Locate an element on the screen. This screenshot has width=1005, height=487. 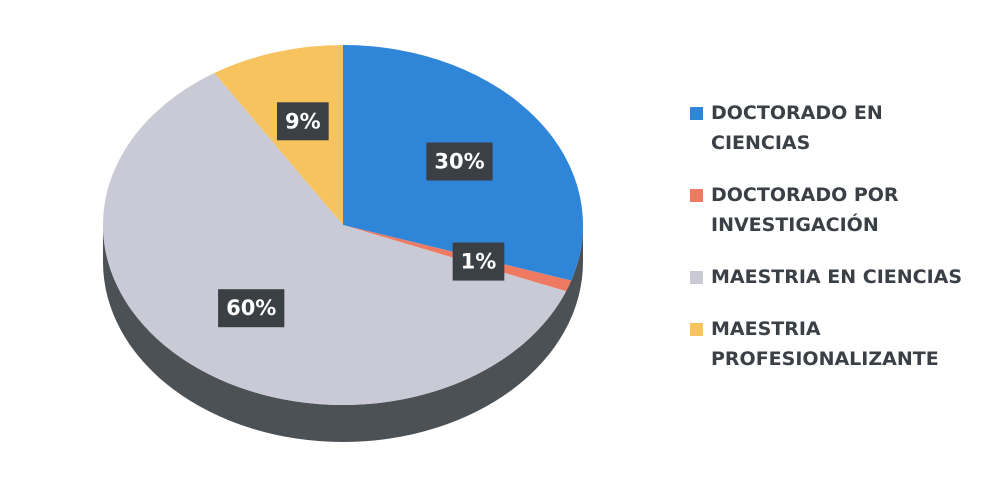
legend-item: DOCTORADO EN CIENCIAS is located at coordinates (840, 128).